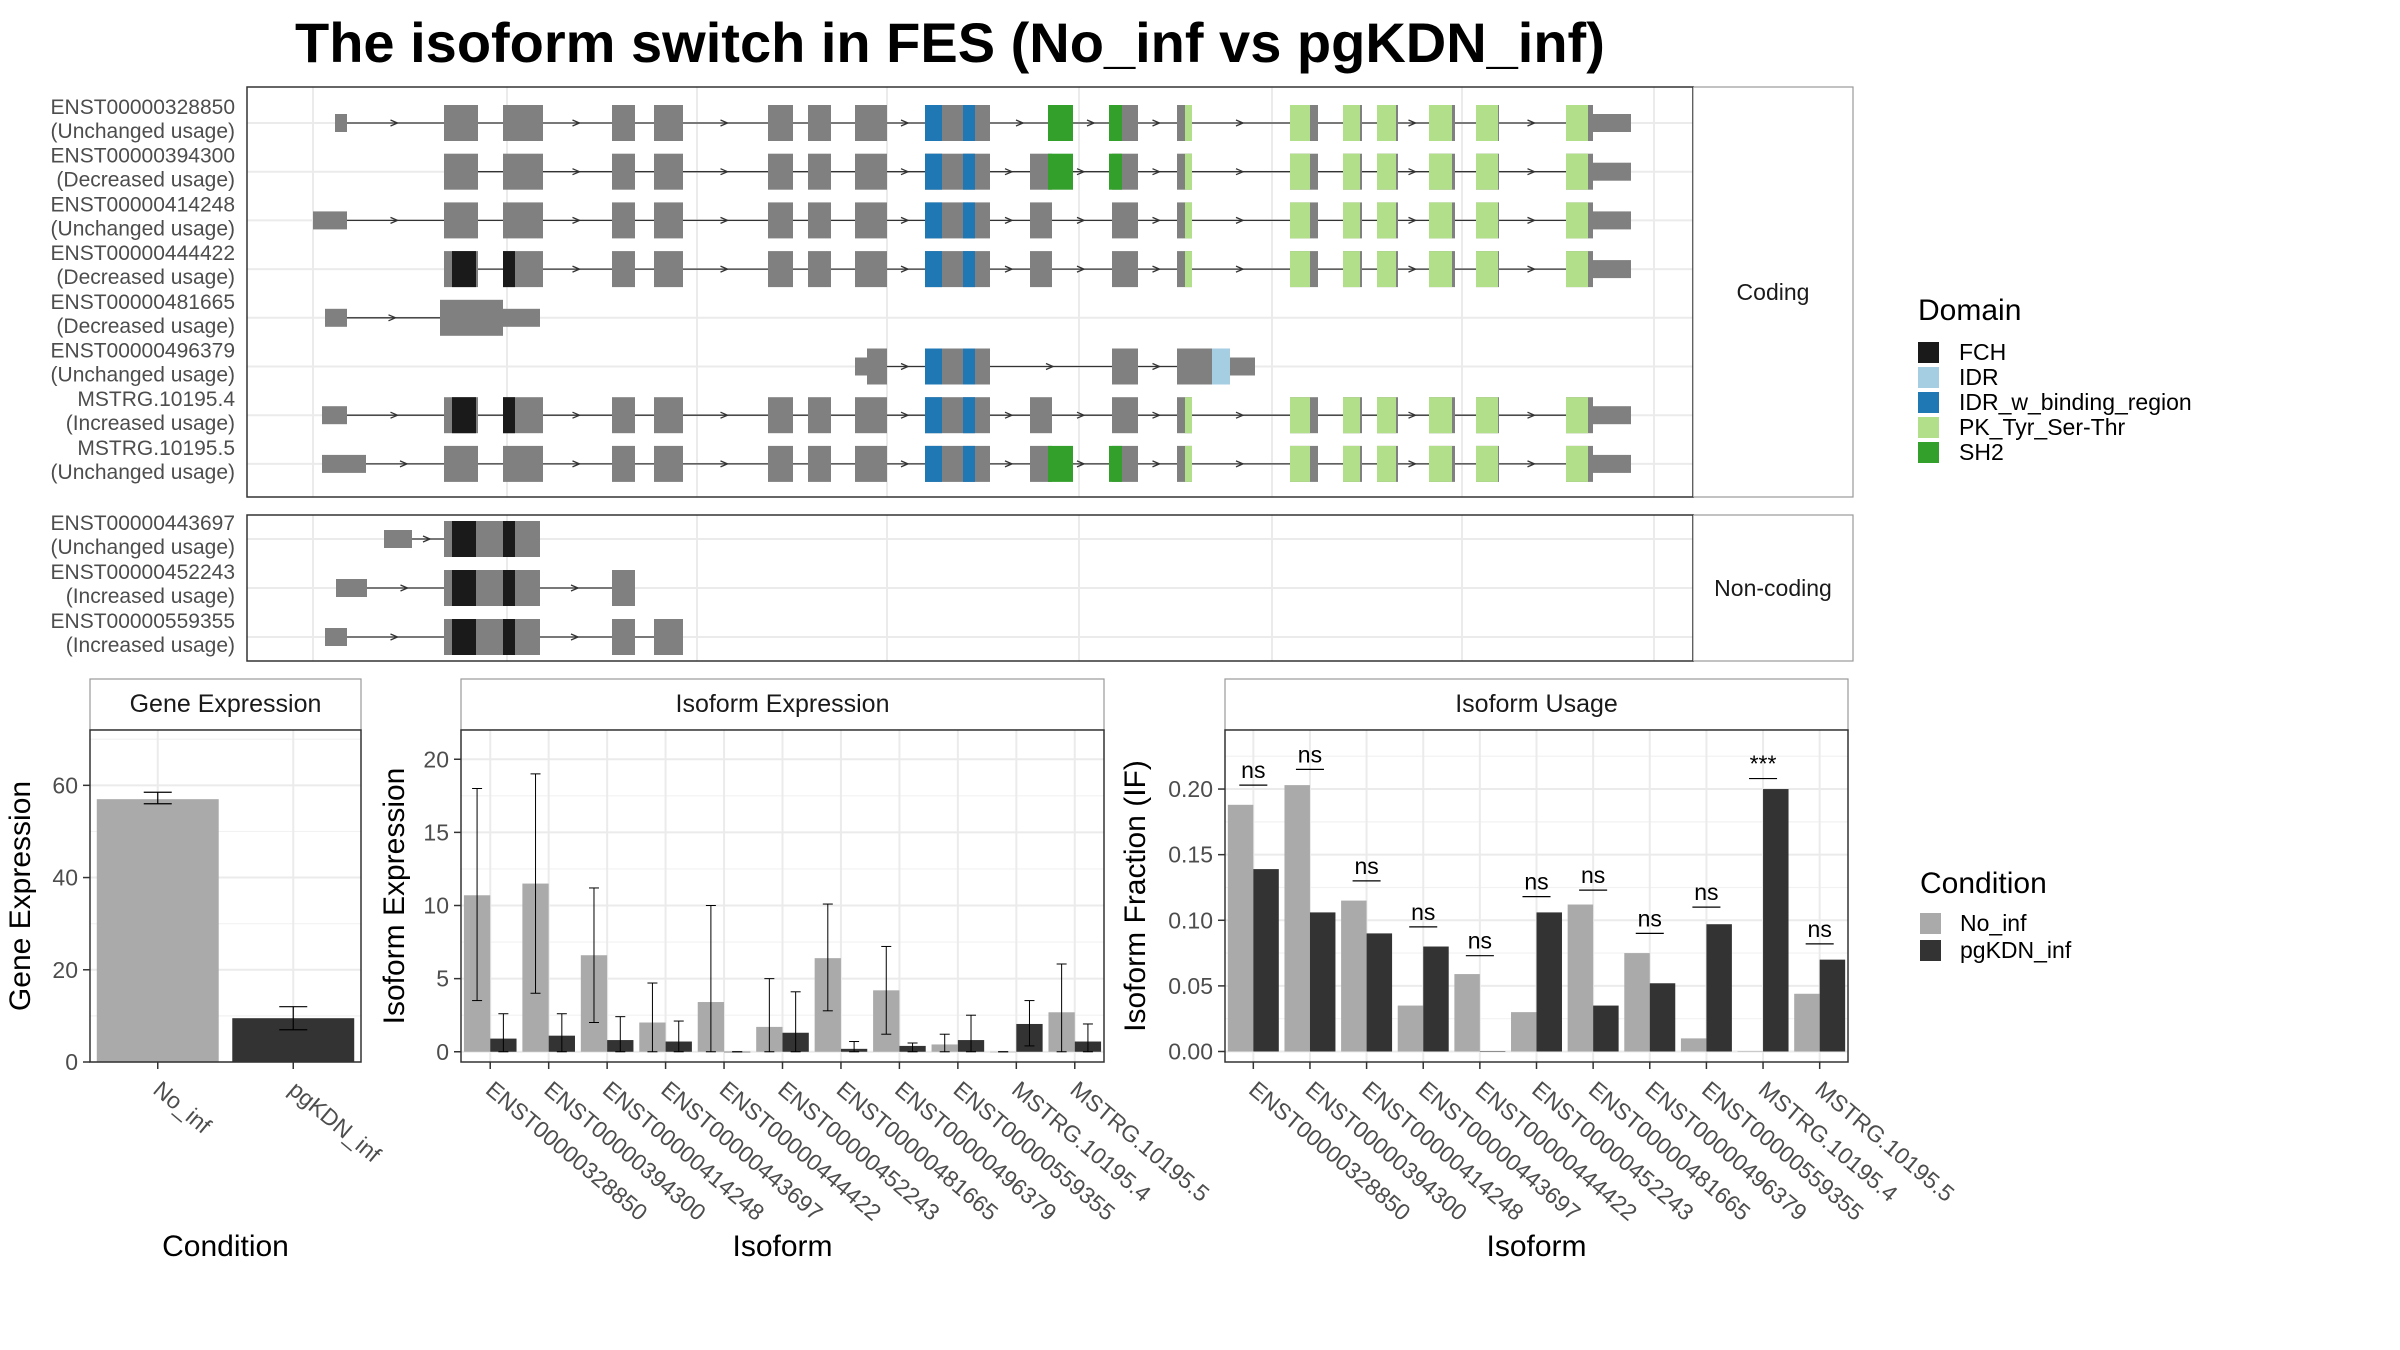 The image size is (2400, 1350). What do you see at coordinates (1763, 764) in the screenshot?
I see `significance-label: ***` at bounding box center [1763, 764].